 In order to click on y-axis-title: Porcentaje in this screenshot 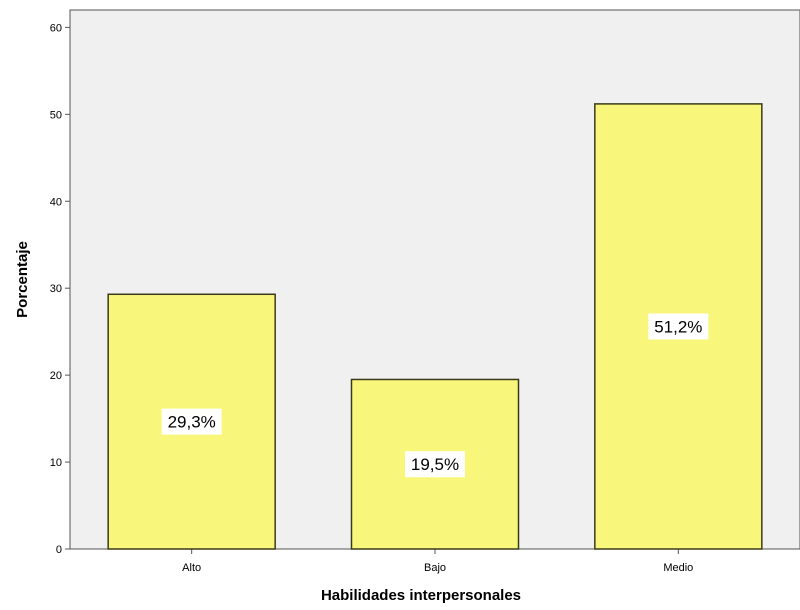, I will do `click(22, 279)`.